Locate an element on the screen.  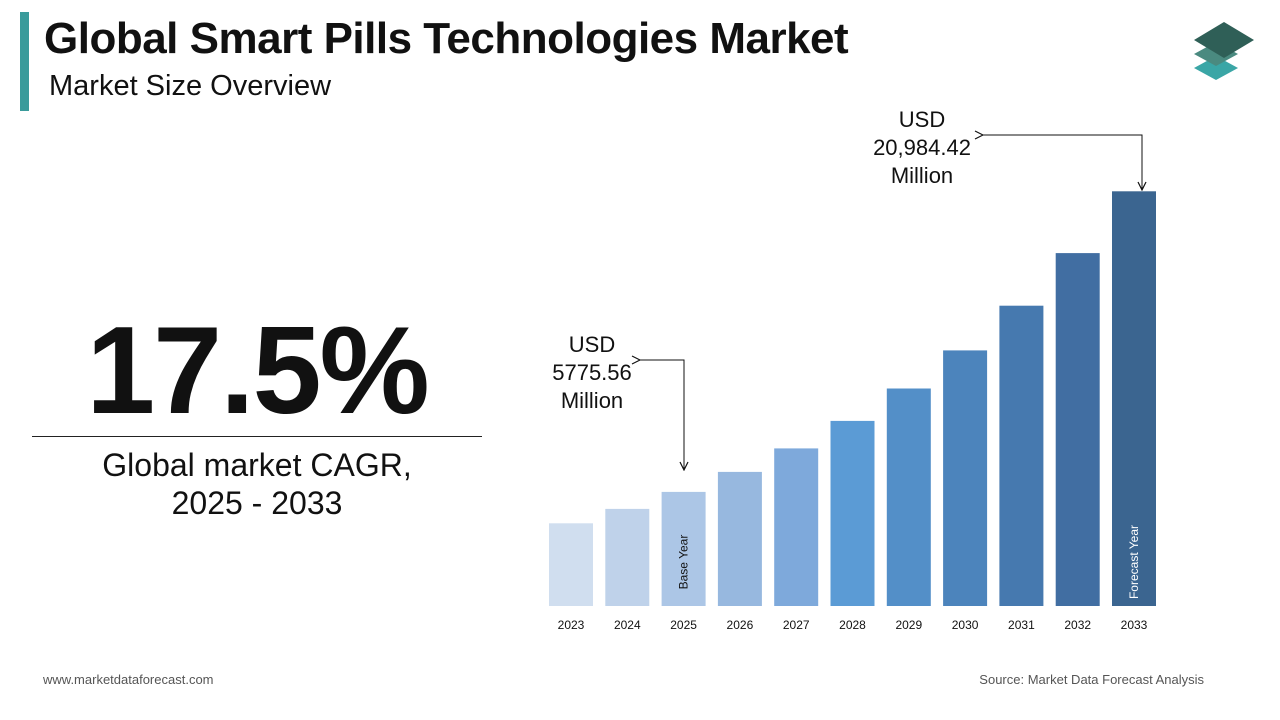
forecast-value-callout: USD 20,984.42 Million is located at coordinates (922, 148).